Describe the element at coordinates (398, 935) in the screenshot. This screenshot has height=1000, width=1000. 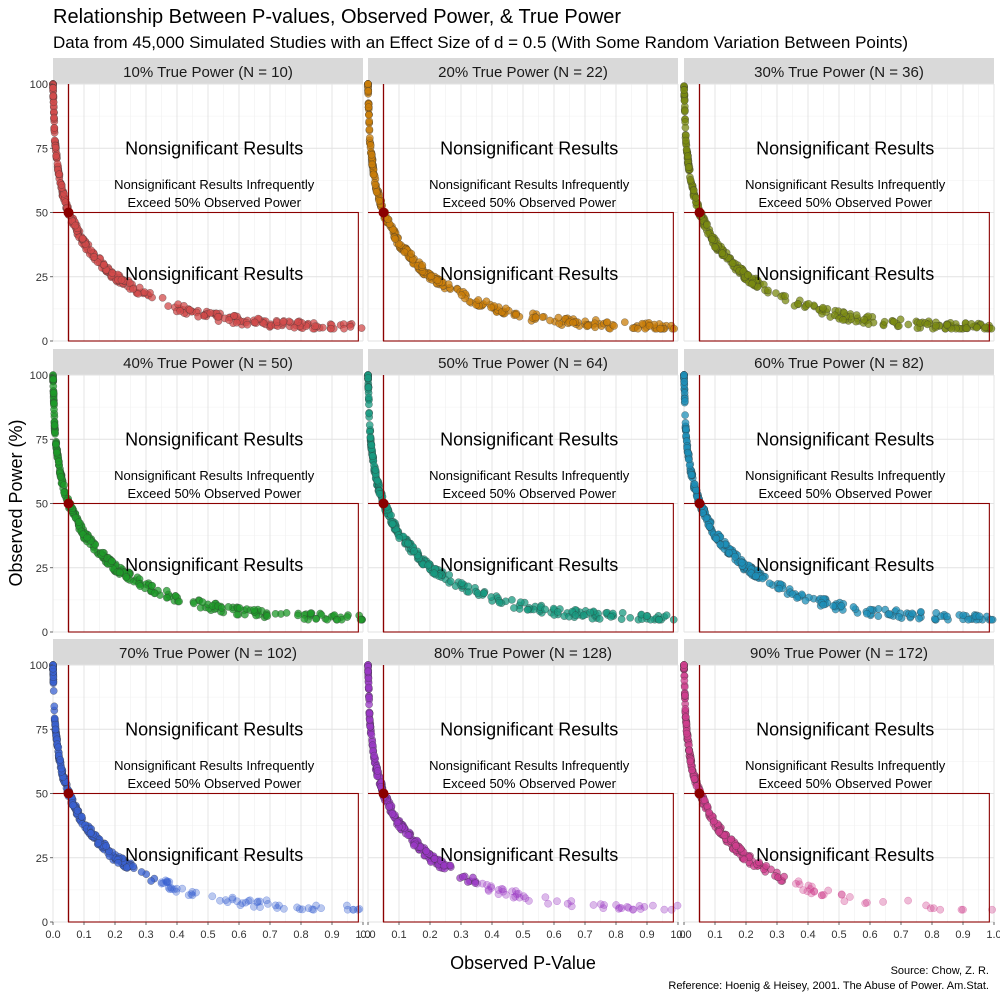
I see `x-tick-label: 0.1` at that location.